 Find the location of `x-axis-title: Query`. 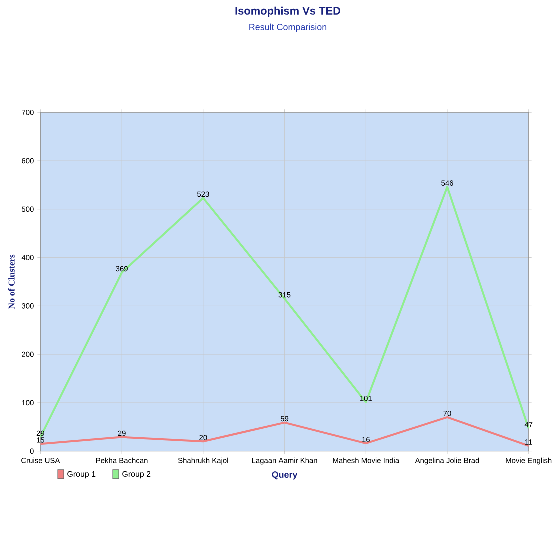

x-axis-title: Query is located at coordinates (285, 476).